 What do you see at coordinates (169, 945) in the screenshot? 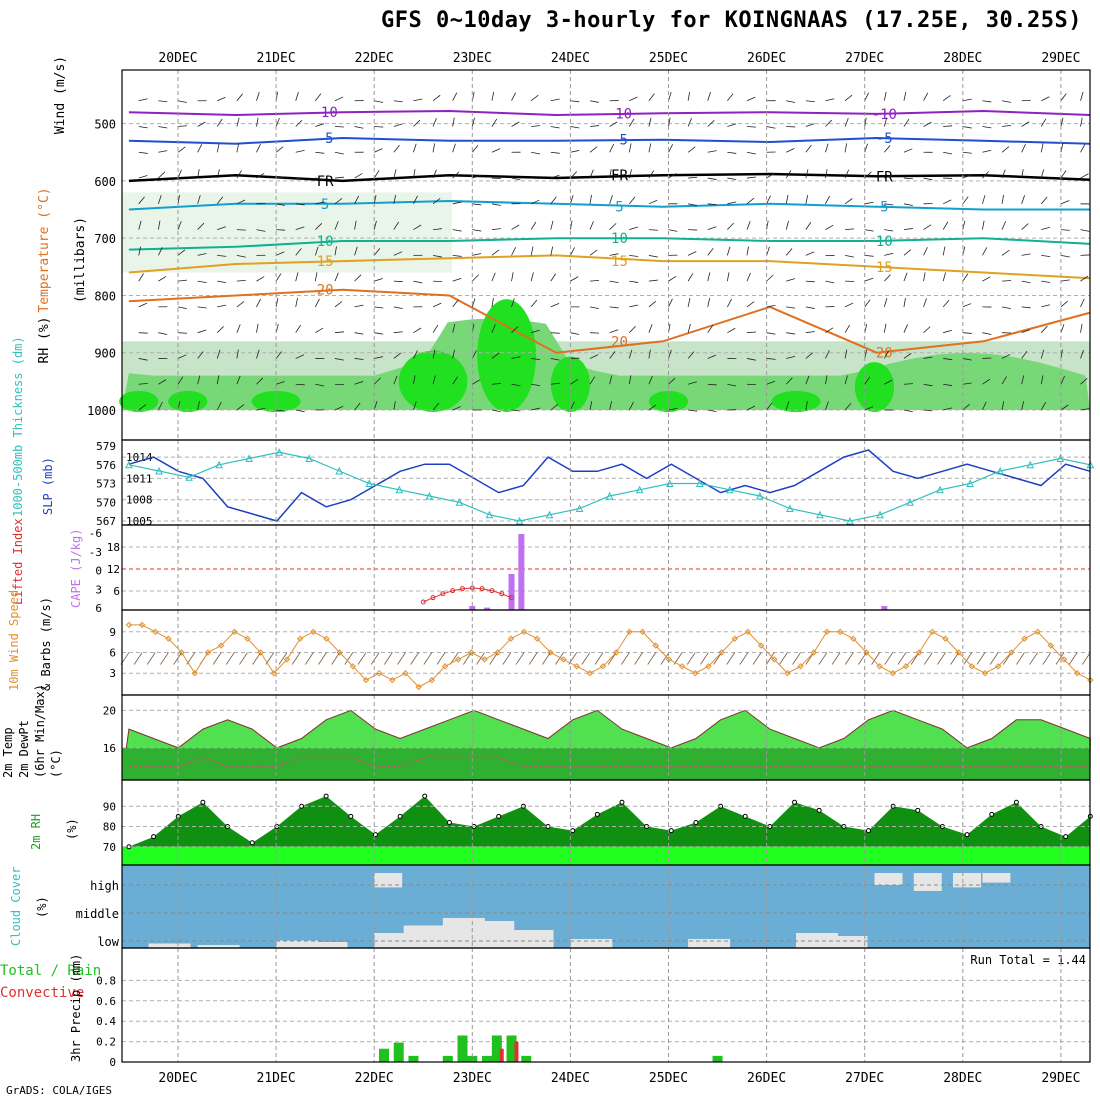
I see `cloud-low-bar` at bounding box center [169, 945].